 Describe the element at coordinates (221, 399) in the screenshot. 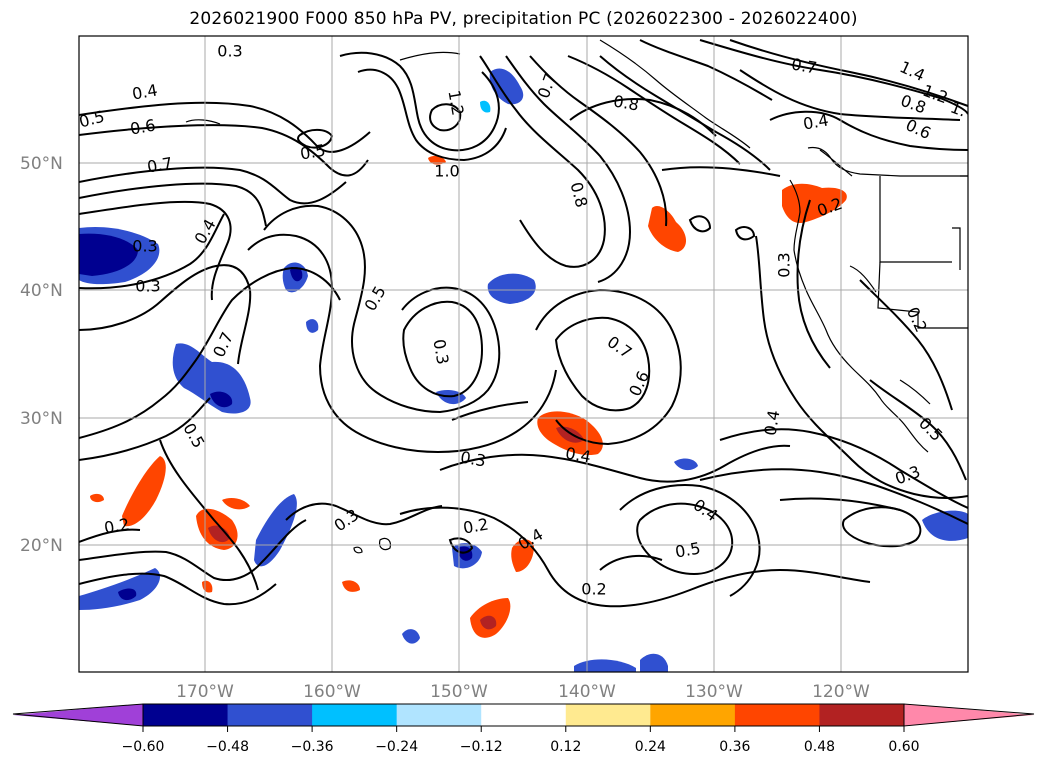

I see `precip-negative-center-west-core` at that location.